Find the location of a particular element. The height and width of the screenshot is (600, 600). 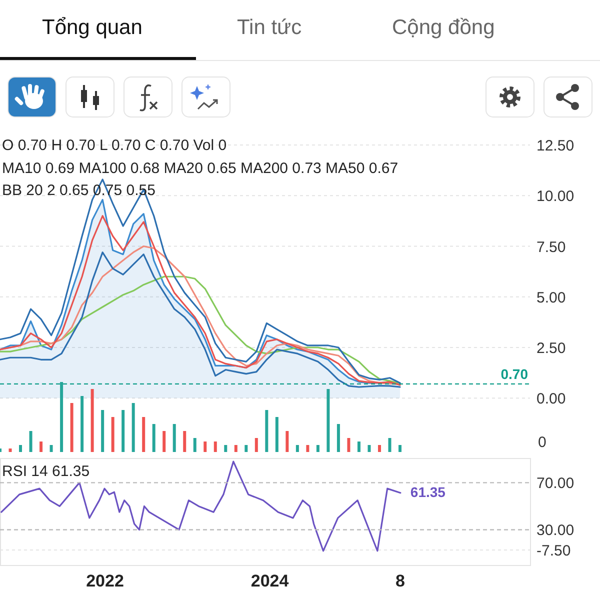

y-tick-label: 0.00 is located at coordinates (551, 399).